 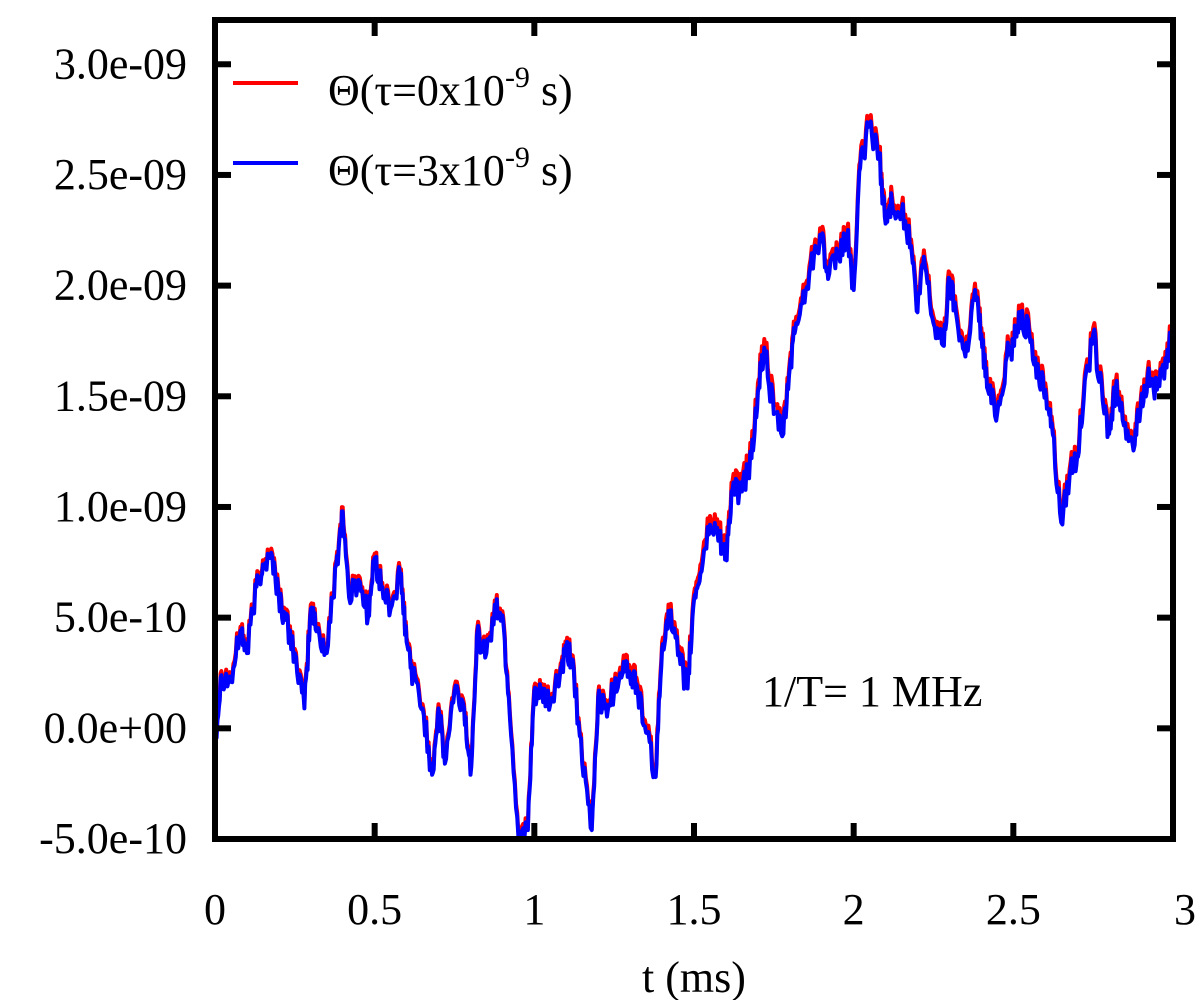 I want to click on legend-item-1: Θ(τ=3x10-9 s), so click(x=403, y=168).